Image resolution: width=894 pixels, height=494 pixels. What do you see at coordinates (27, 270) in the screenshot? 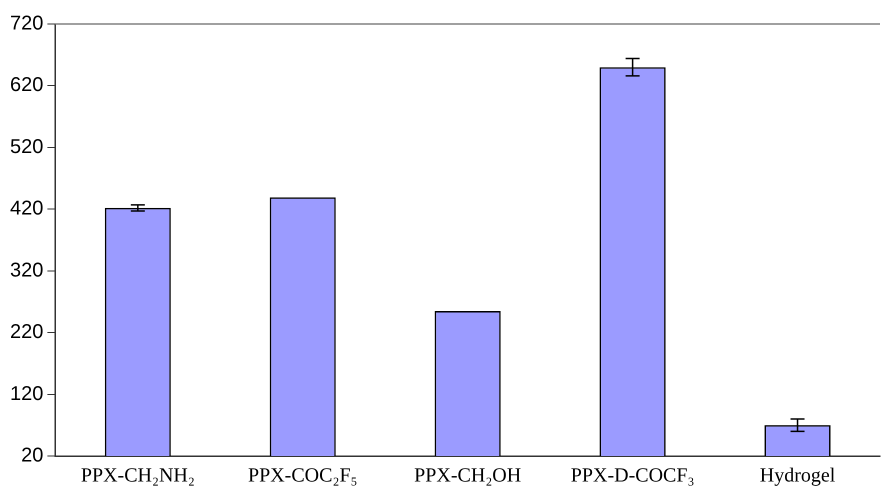
I see `y-tick-label: 320` at bounding box center [27, 270].